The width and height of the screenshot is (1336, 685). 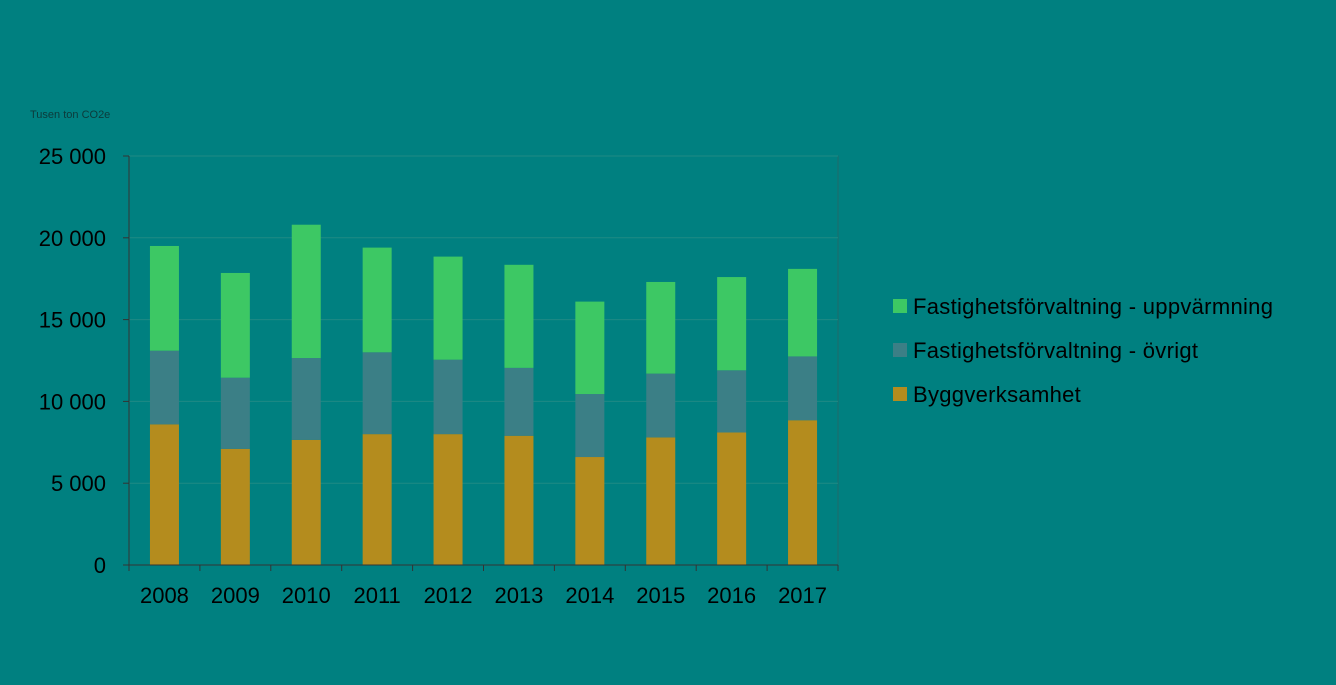 What do you see at coordinates (72, 361) in the screenshot?
I see `y-tick-labels: 0 5 000 10 000 15 000 20 000 25 000` at bounding box center [72, 361].